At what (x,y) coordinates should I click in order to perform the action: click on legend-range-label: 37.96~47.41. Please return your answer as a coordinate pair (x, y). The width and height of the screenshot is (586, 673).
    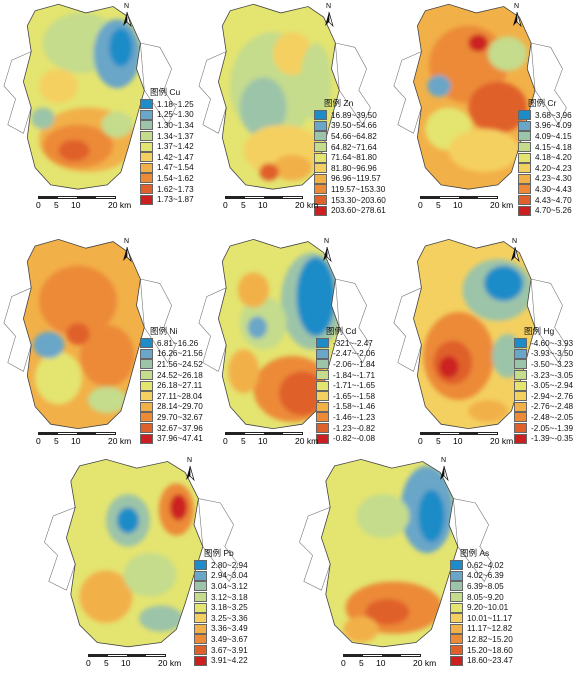
    Looking at the image, I should click on (180, 439).